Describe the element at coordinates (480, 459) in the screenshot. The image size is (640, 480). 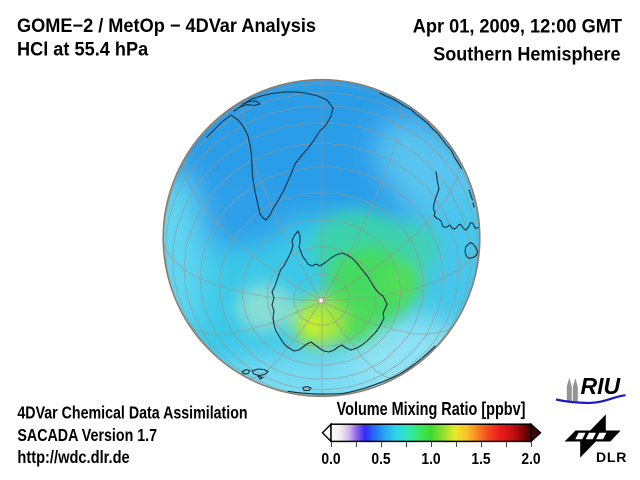
I see `svg-text: 1.5` at that location.